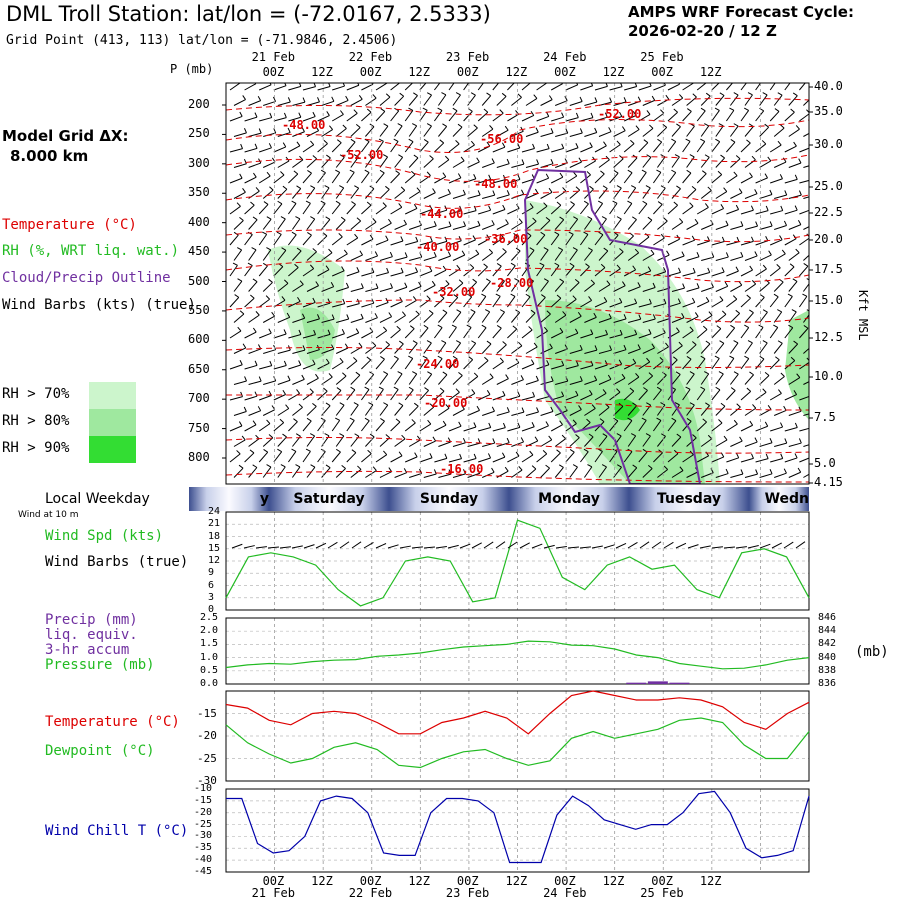 The width and height of the screenshot is (900, 900). I want to click on bottom-date-label: 22 Feb, so click(370, 893).